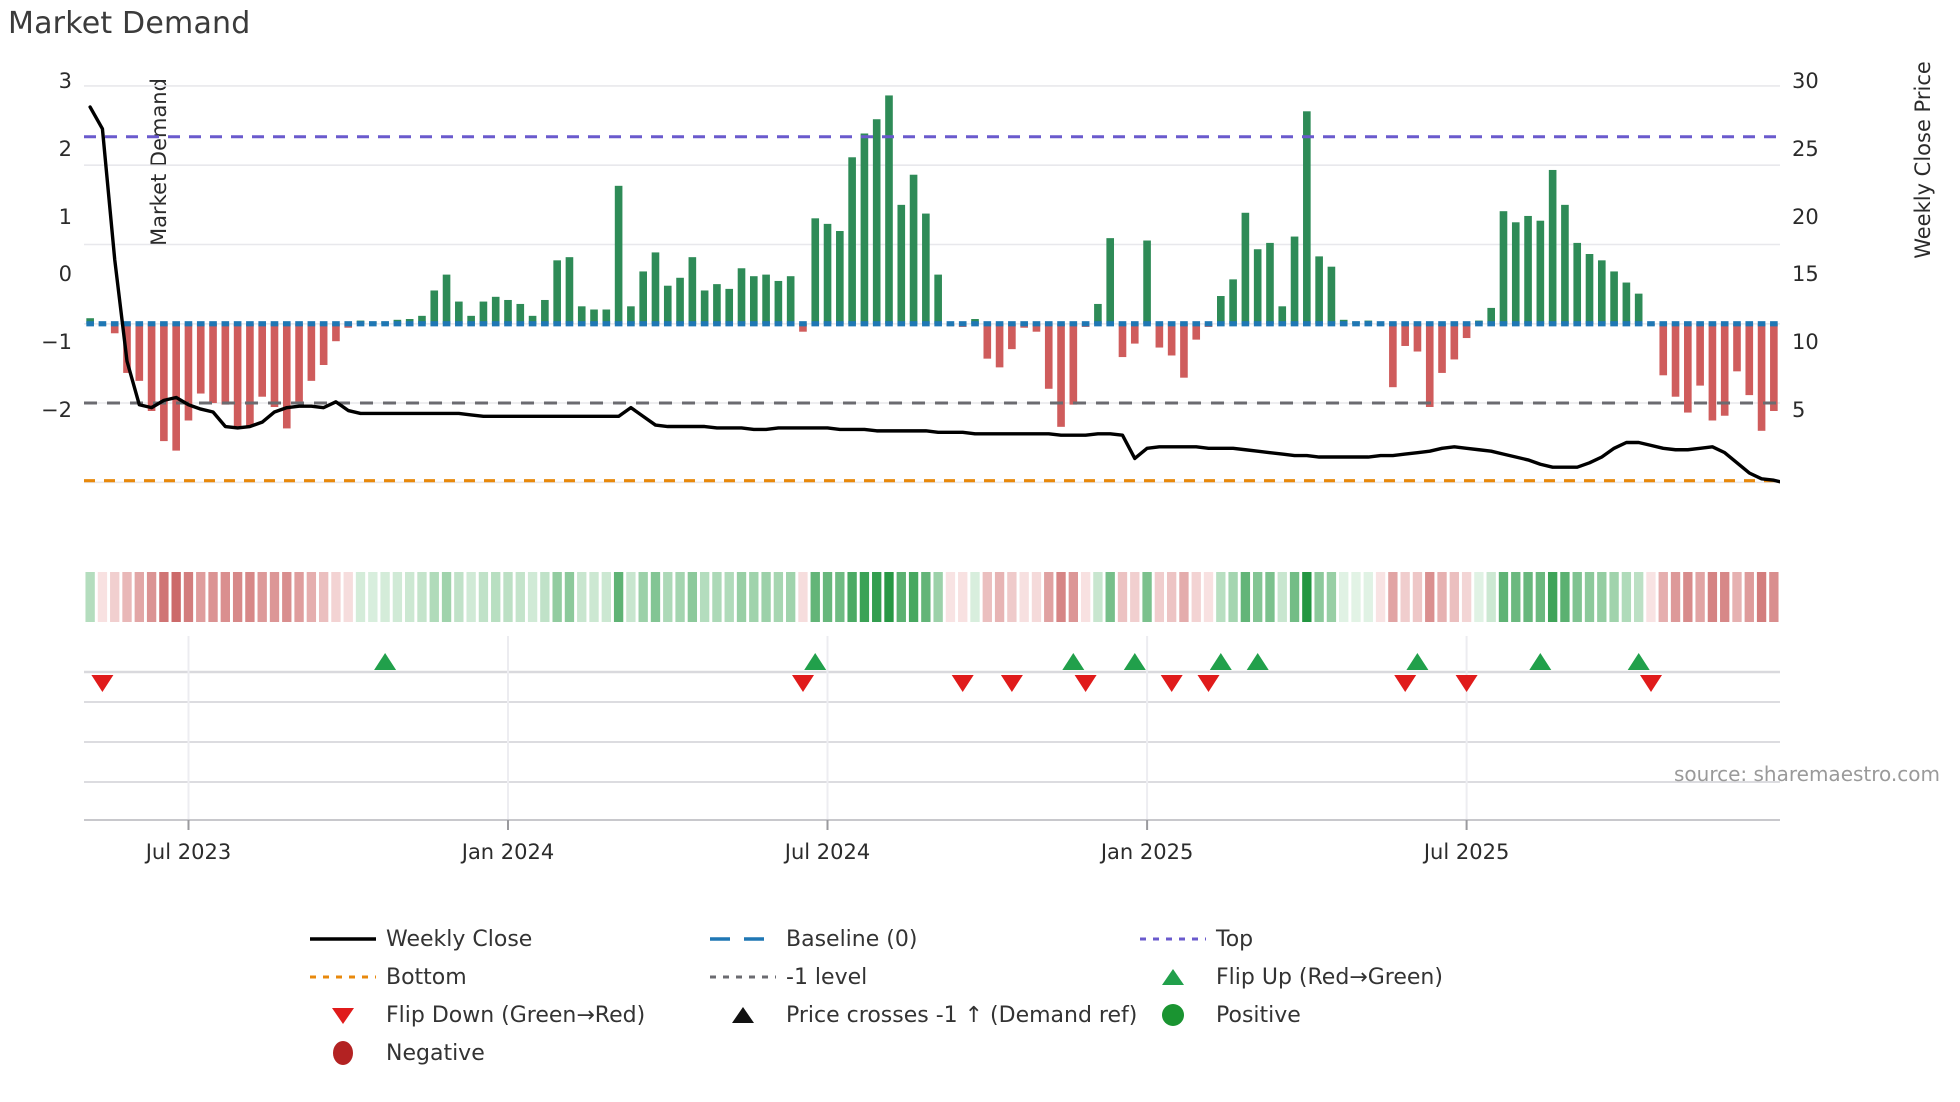 The image size is (1960, 1102). Describe the element at coordinates (1345, 939) in the screenshot. I see `legend-top: Top` at that location.